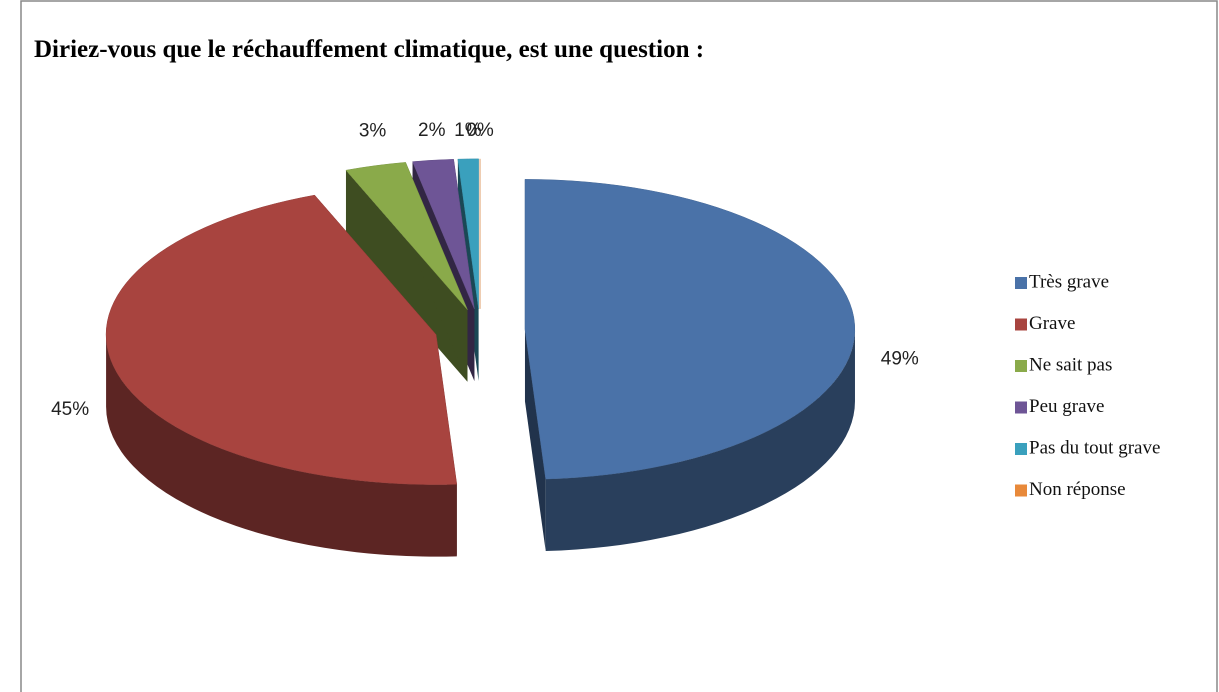 The image size is (1219, 692). Describe the element at coordinates (432, 130) in the screenshot. I see `data-label: 2%` at that location.